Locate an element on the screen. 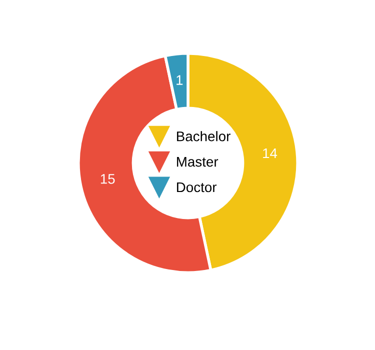 Image resolution: width=375 pixels, height=350 pixels. legend-label: Doctor is located at coordinates (197, 187).